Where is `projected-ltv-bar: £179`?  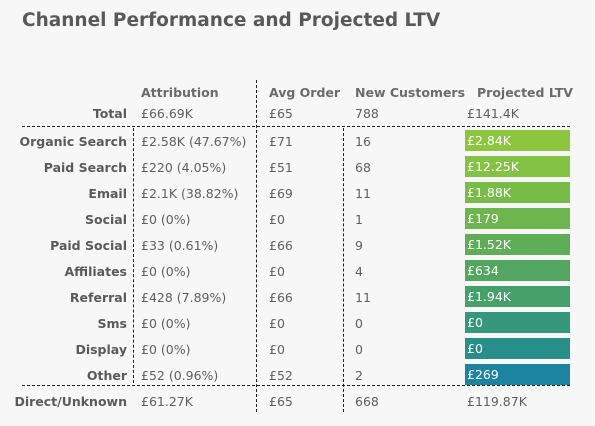 projected-ltv-bar: £179 is located at coordinates (517, 218).